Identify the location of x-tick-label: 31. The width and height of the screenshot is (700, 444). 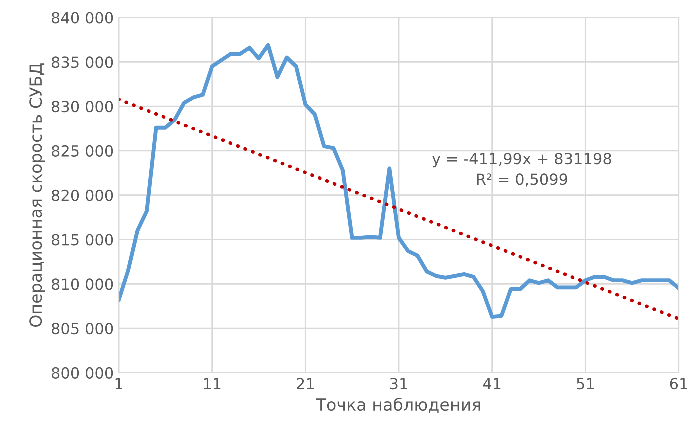
(399, 384).